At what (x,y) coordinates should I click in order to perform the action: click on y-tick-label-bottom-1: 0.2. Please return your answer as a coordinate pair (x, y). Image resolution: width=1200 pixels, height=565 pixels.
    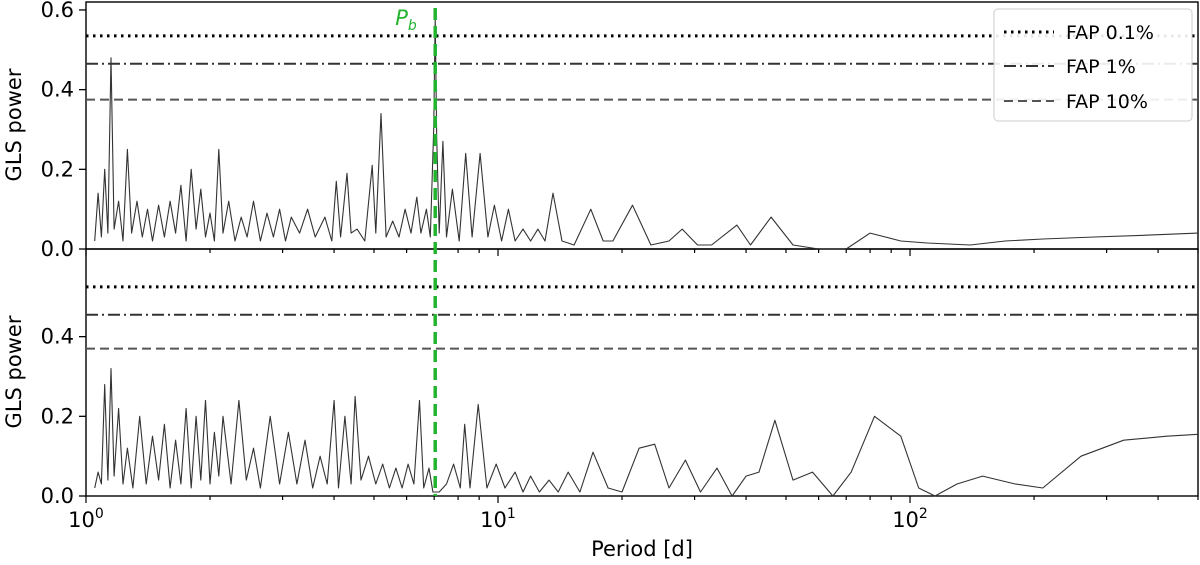
    Looking at the image, I should click on (57, 416).